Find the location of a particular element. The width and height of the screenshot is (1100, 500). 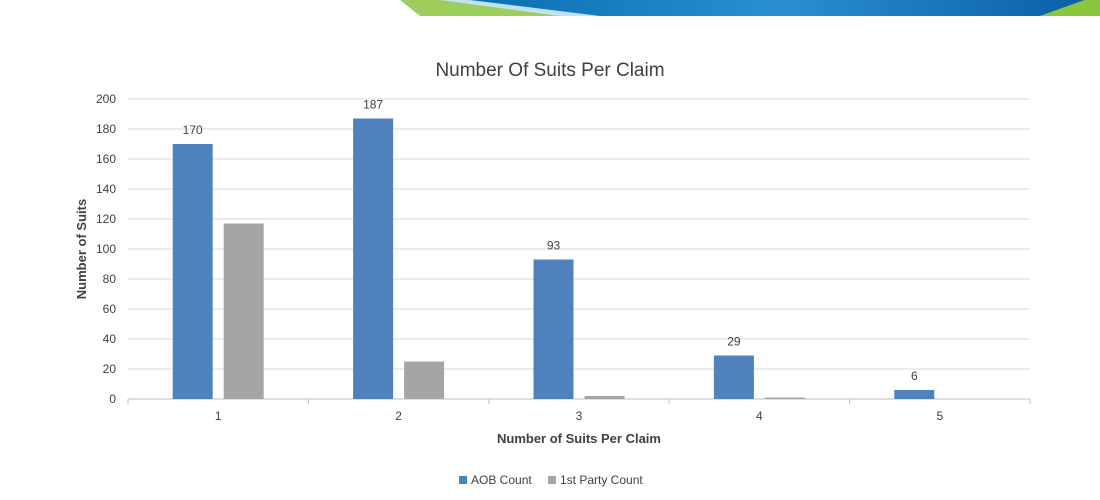

x-tick-label: 5 is located at coordinates (939, 416).